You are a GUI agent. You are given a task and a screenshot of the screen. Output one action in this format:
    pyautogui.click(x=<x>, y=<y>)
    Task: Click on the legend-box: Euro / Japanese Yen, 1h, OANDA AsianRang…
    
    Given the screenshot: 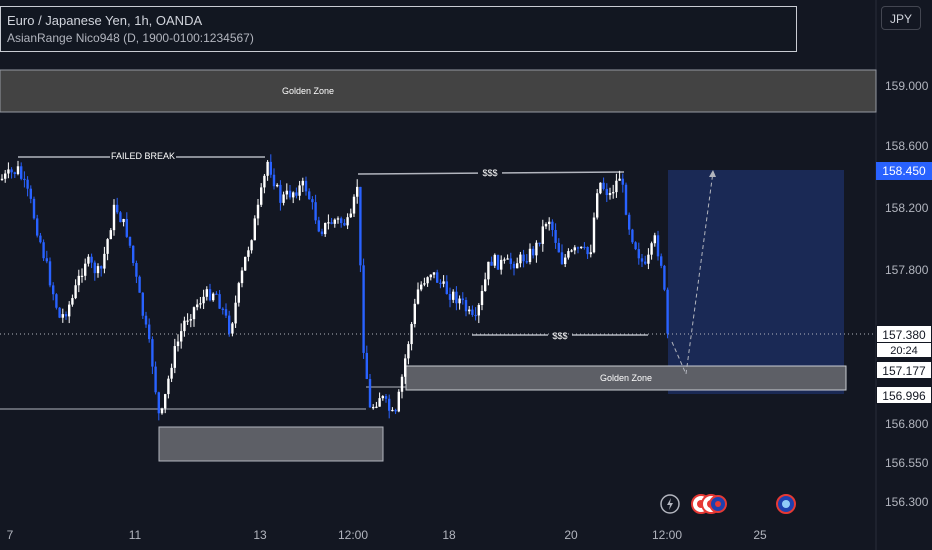 What is the action you would take?
    pyautogui.click(x=398, y=29)
    